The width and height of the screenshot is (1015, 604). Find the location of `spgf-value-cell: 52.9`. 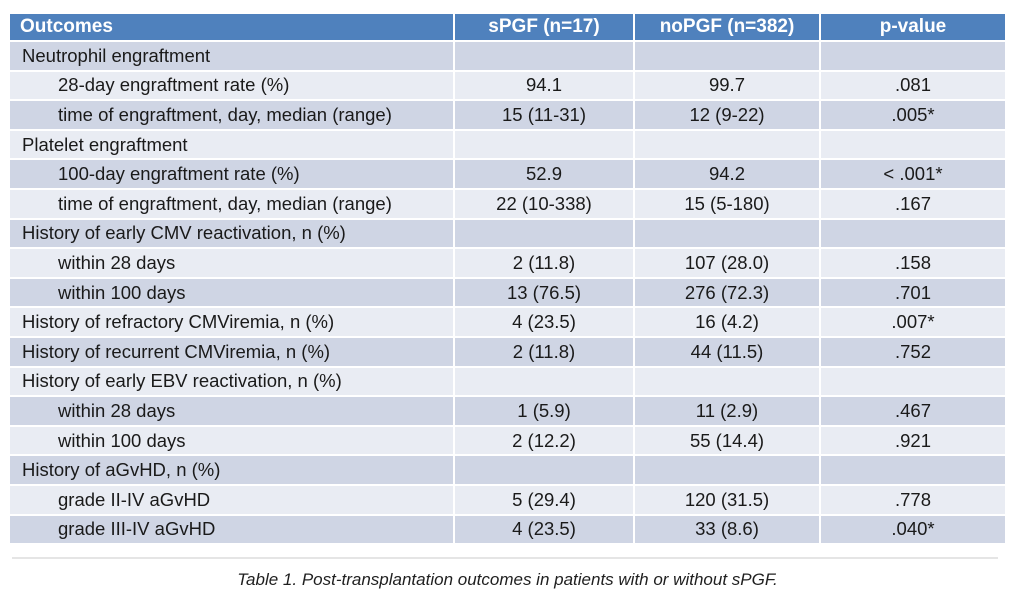

spgf-value-cell: 52.9 is located at coordinates (544, 174).